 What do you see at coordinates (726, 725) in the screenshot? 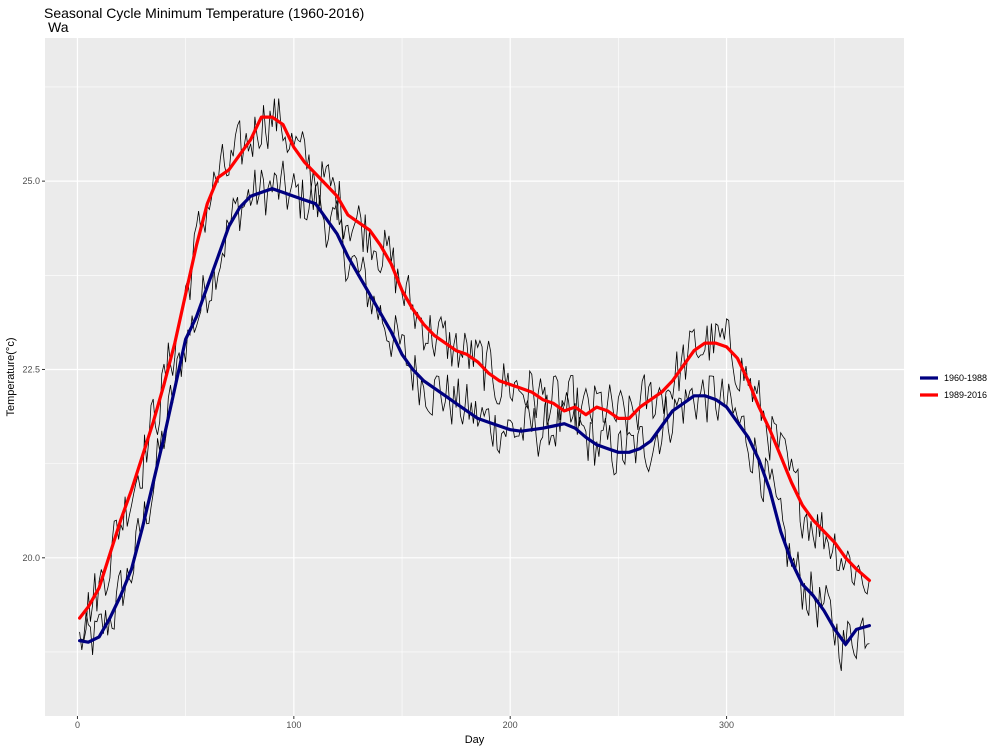
I see `x-tick-label: 300` at bounding box center [726, 725].